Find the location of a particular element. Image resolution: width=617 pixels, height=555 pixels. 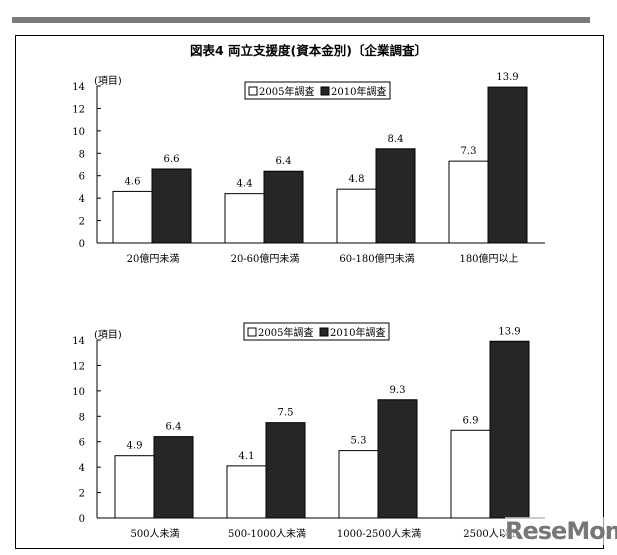

header-divider-bar is located at coordinates (301, 20).